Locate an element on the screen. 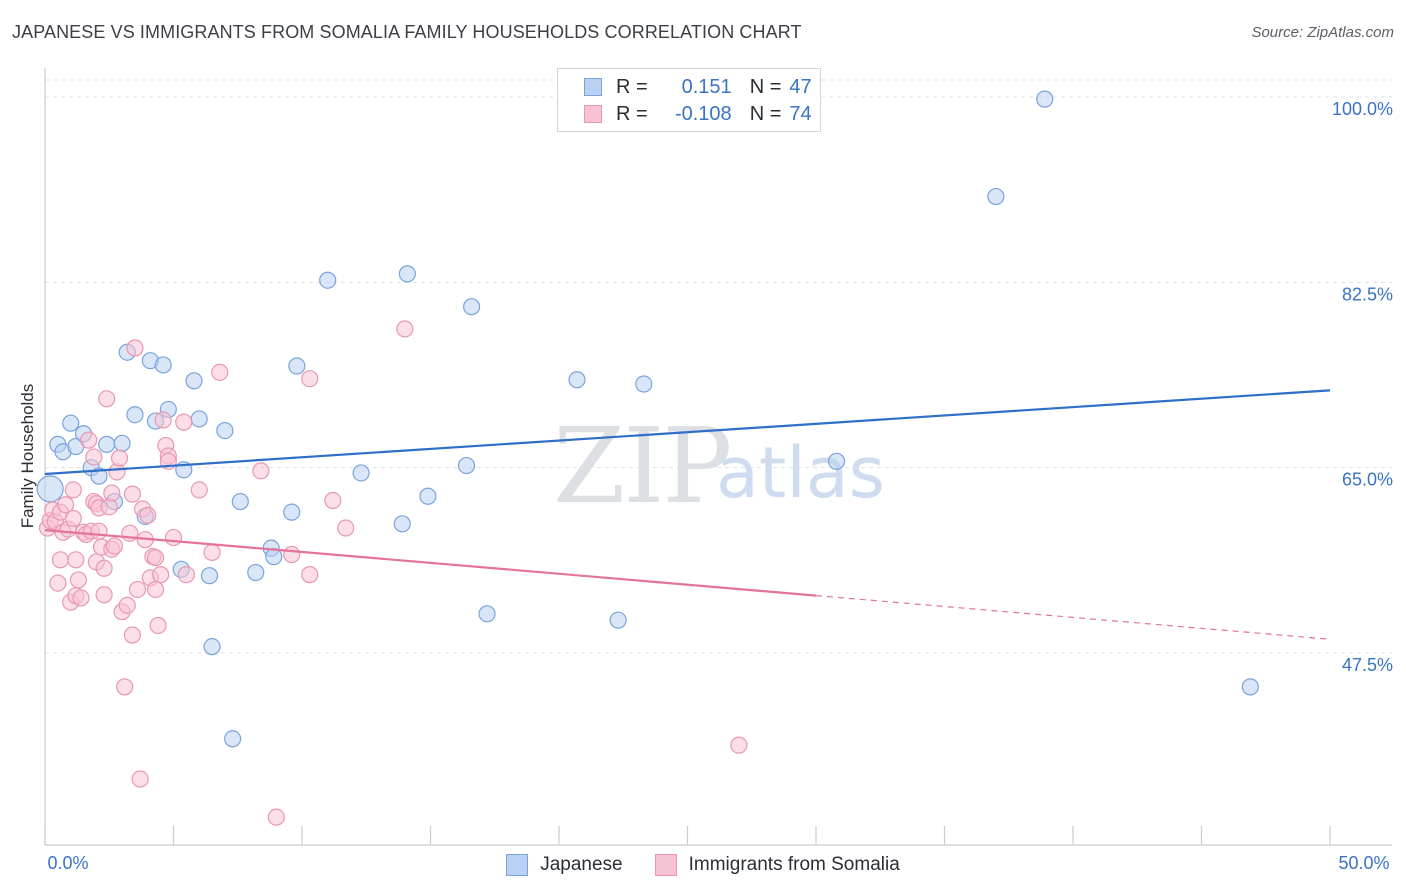 The image size is (1406, 892). n-value: 47 is located at coordinates (800, 86).